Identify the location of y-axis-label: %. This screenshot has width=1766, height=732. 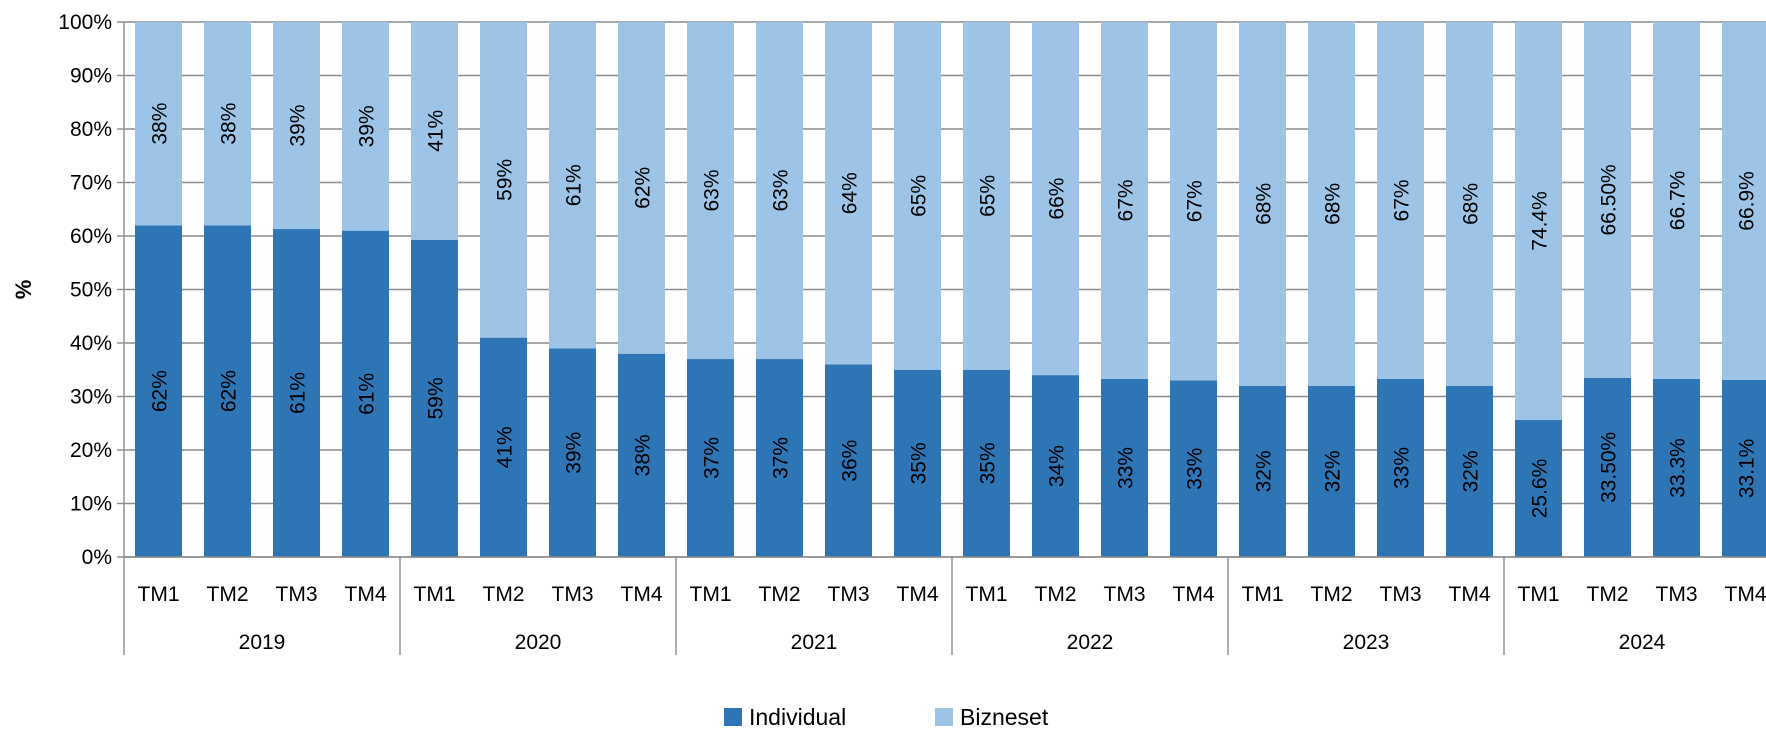
(23, 290).